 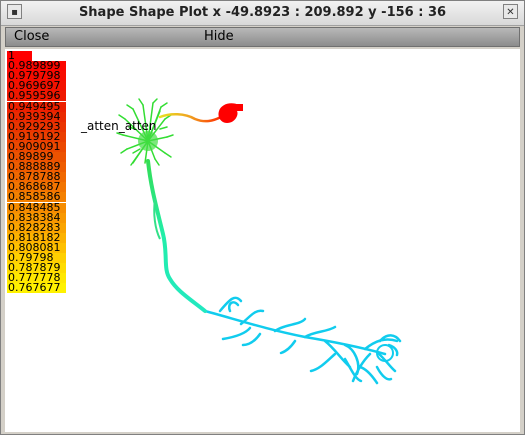 I want to click on scale-entry: 0.838384, so click(x=36, y=217).